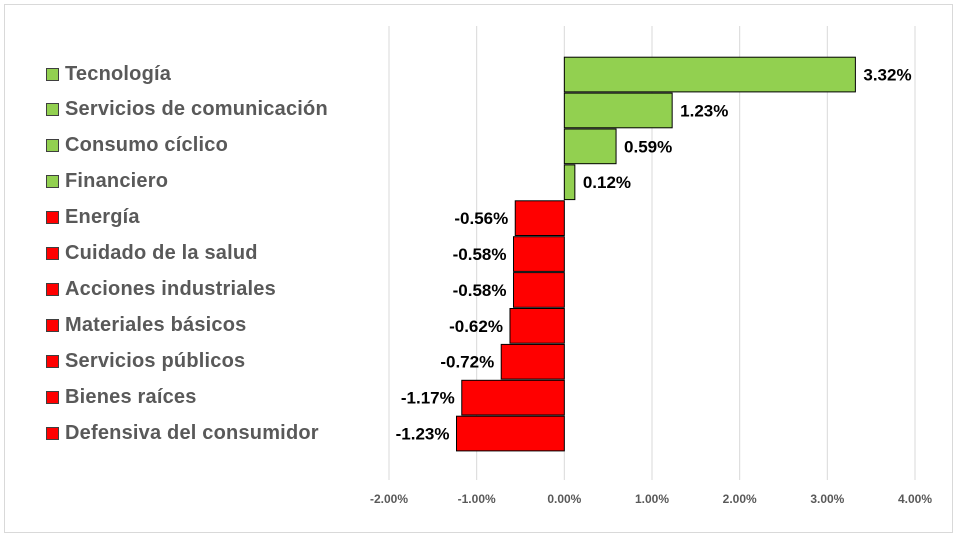 This screenshot has width=958, height=538. I want to click on legend-item: Financiero, so click(107, 182).